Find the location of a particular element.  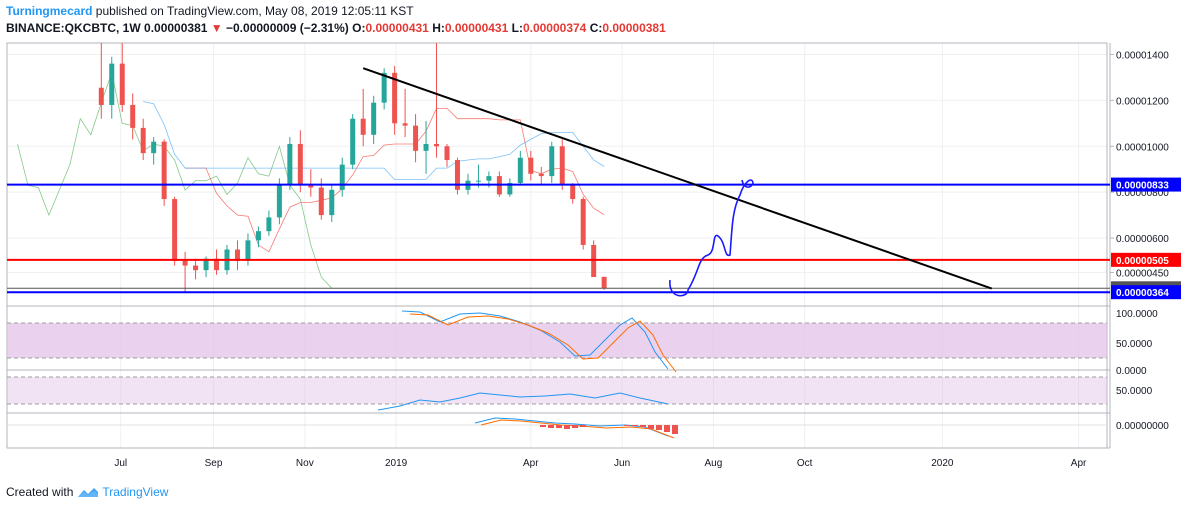

down-triangle-icon: ▼ is located at coordinates (216, 28).